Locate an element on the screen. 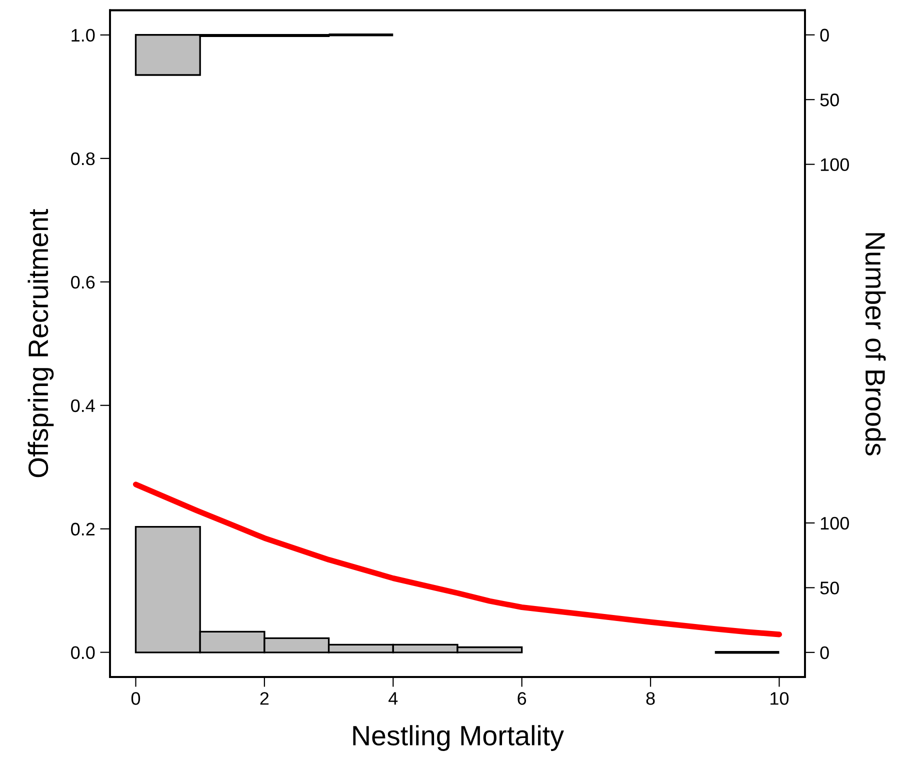  x-tick-label: 2 is located at coordinates (264, 698).